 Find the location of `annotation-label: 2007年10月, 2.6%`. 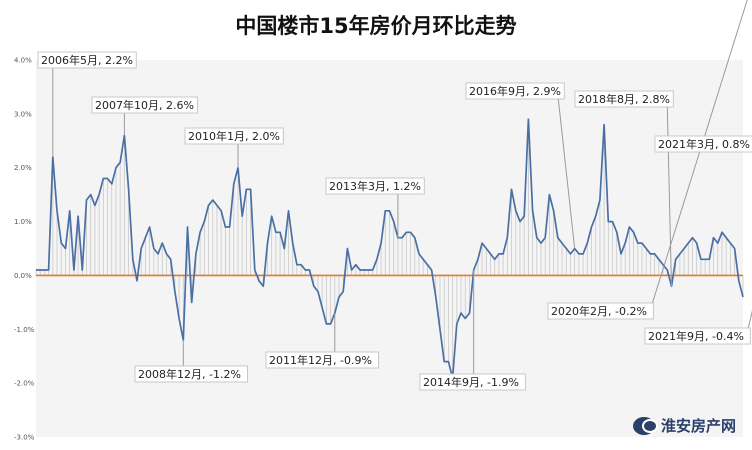

annotation-label: 2007年10月, 2.6% is located at coordinates (144, 105).